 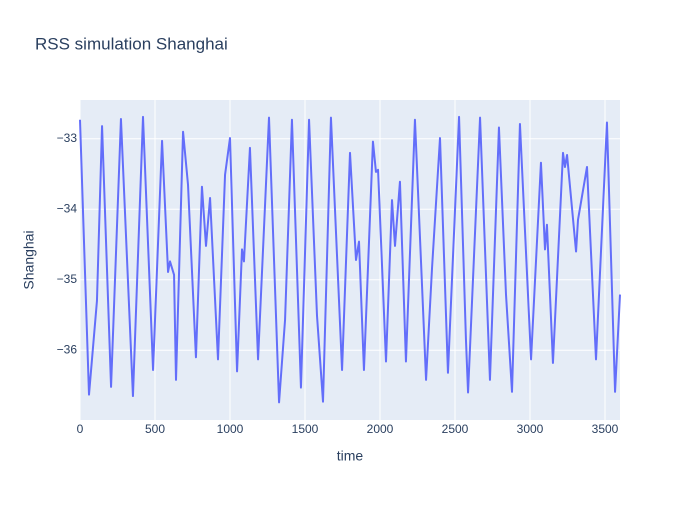 I want to click on x-tick-label: 1500, so click(x=305, y=429).